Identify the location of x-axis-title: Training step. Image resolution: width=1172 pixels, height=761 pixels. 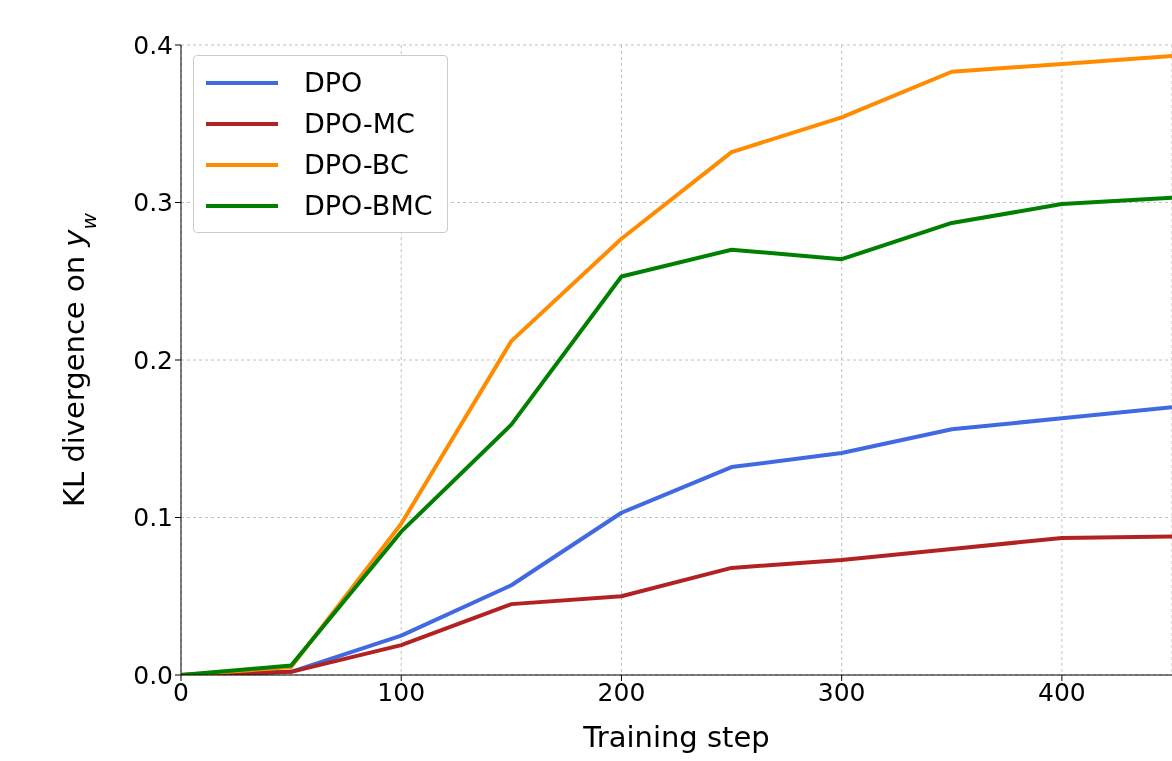
(676, 737).